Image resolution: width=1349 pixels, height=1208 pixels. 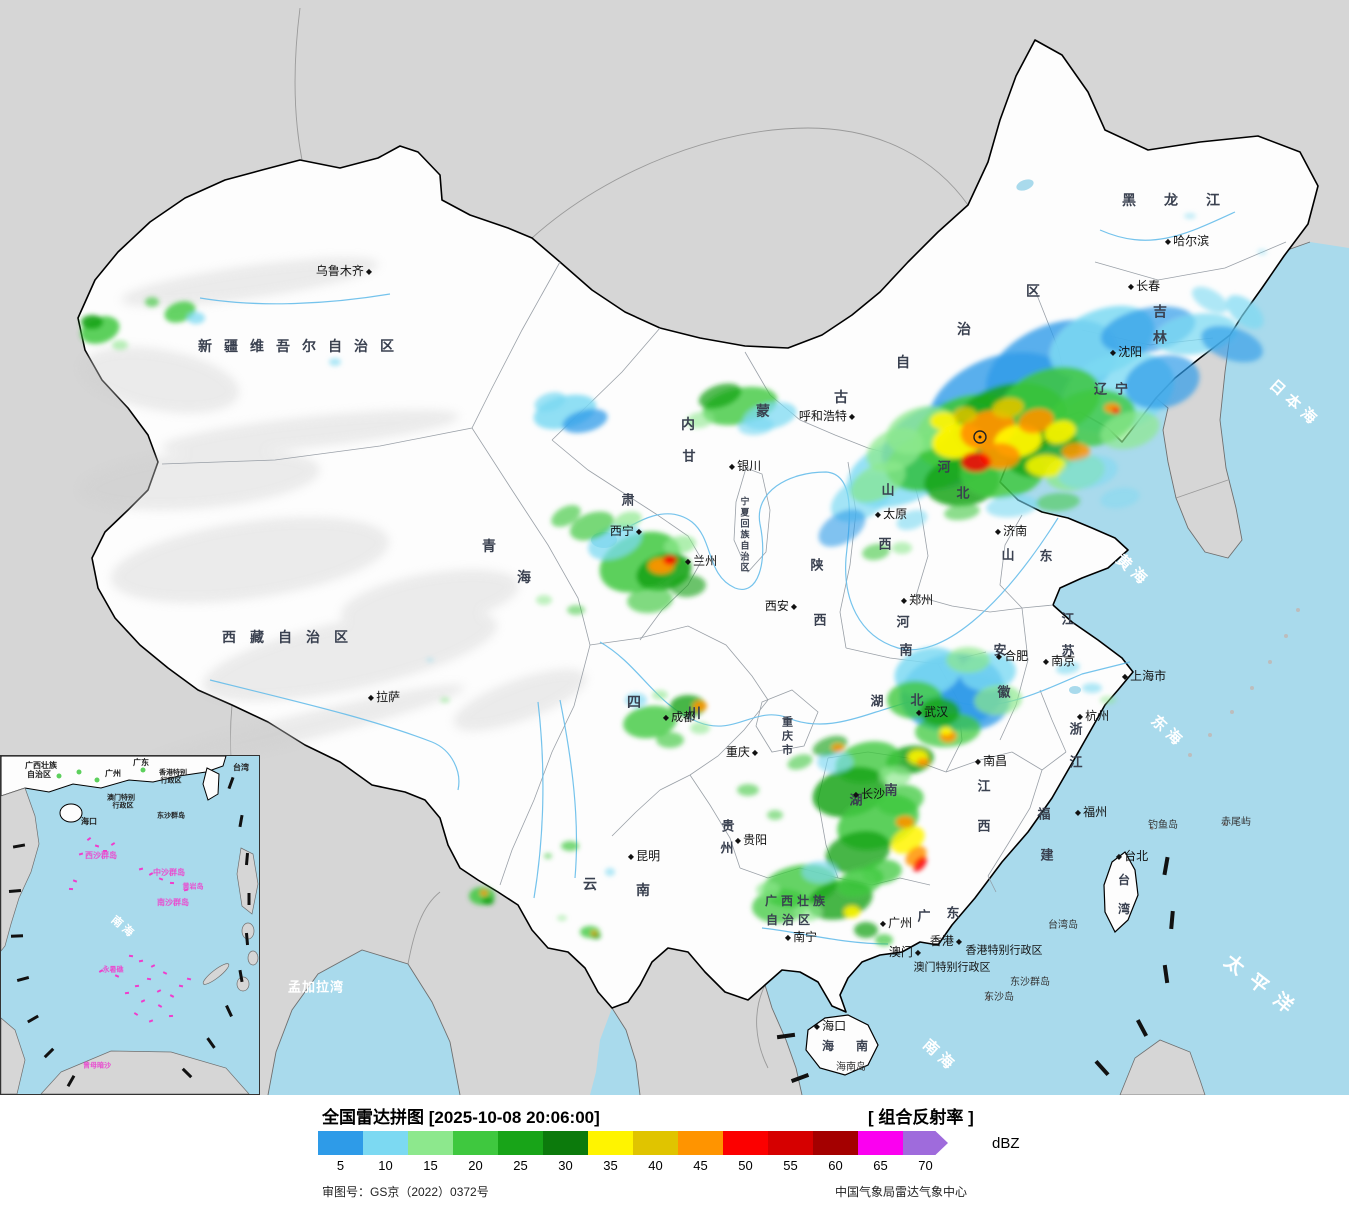 I want to click on inset-philippine-islands, so click(x=230, y=957).